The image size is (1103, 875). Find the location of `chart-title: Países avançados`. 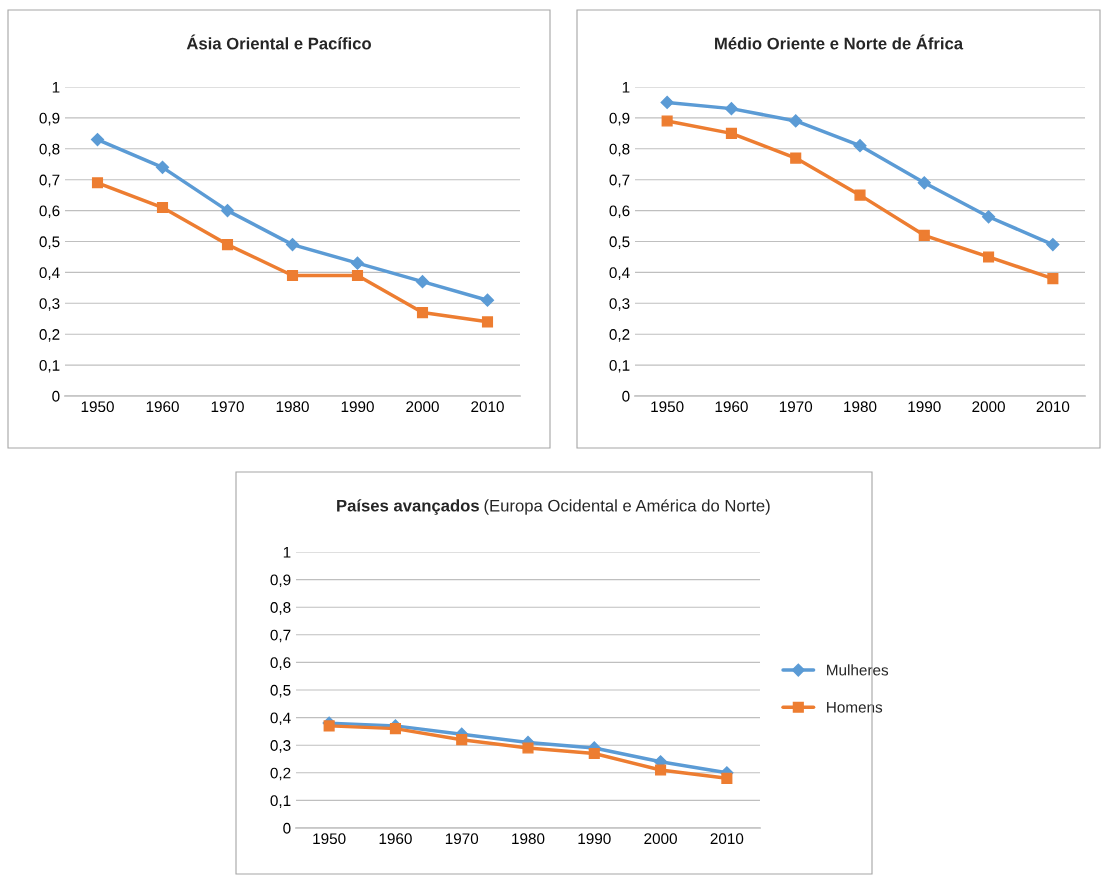

chart-title: Países avançados is located at coordinates (408, 507).